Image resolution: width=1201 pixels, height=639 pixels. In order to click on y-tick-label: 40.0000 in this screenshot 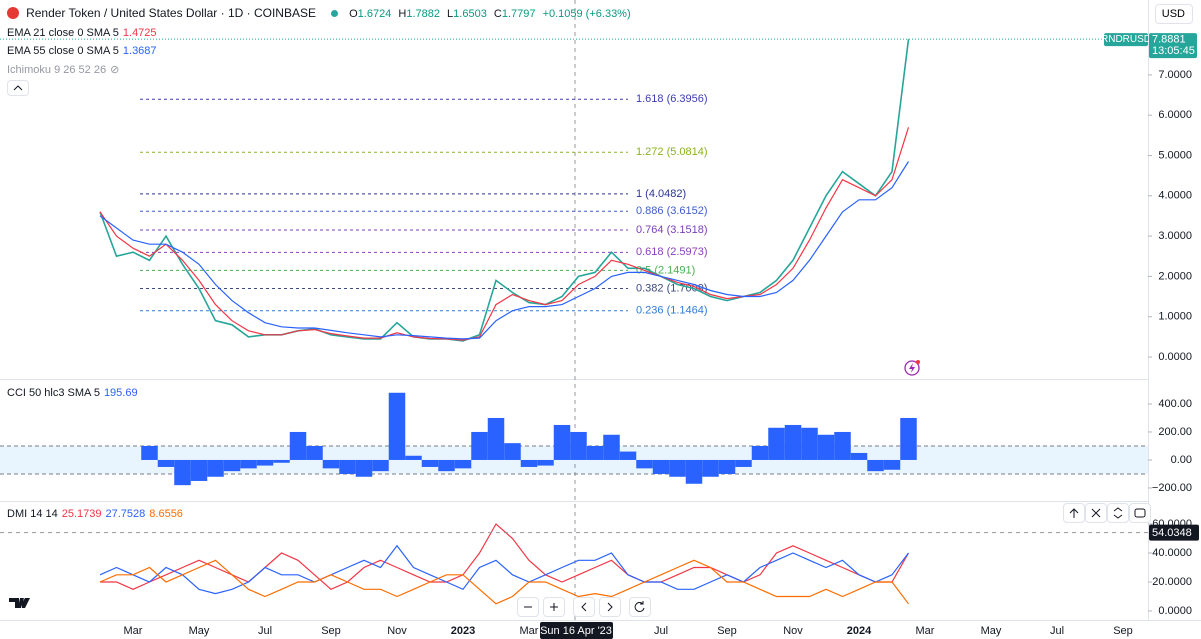, I will do `click(1172, 553)`.